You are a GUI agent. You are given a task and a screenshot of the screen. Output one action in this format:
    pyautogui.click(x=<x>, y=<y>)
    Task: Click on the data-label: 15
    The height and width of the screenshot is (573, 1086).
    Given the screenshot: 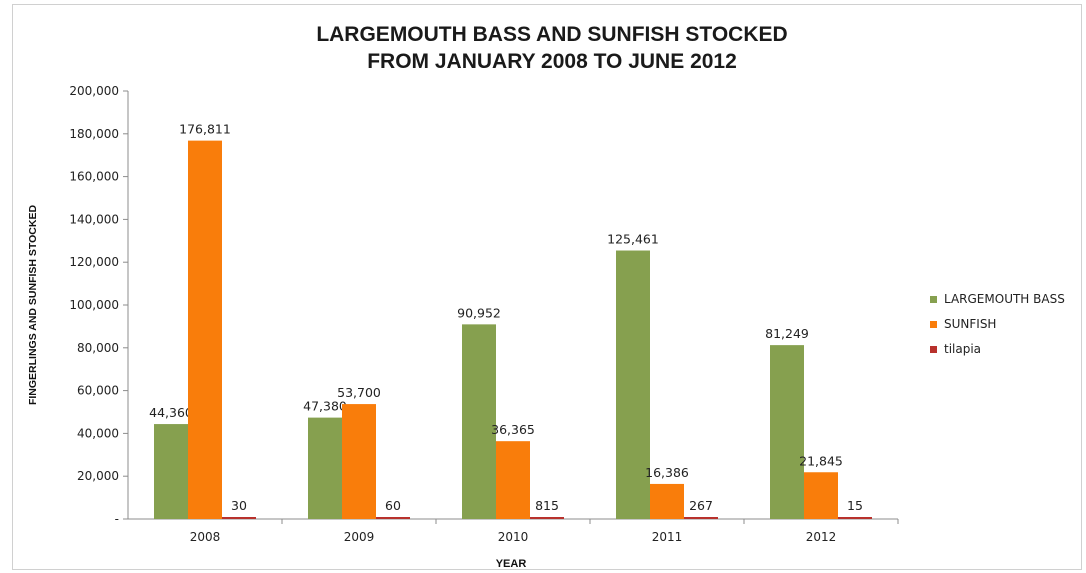 What is the action you would take?
    pyautogui.click(x=855, y=505)
    